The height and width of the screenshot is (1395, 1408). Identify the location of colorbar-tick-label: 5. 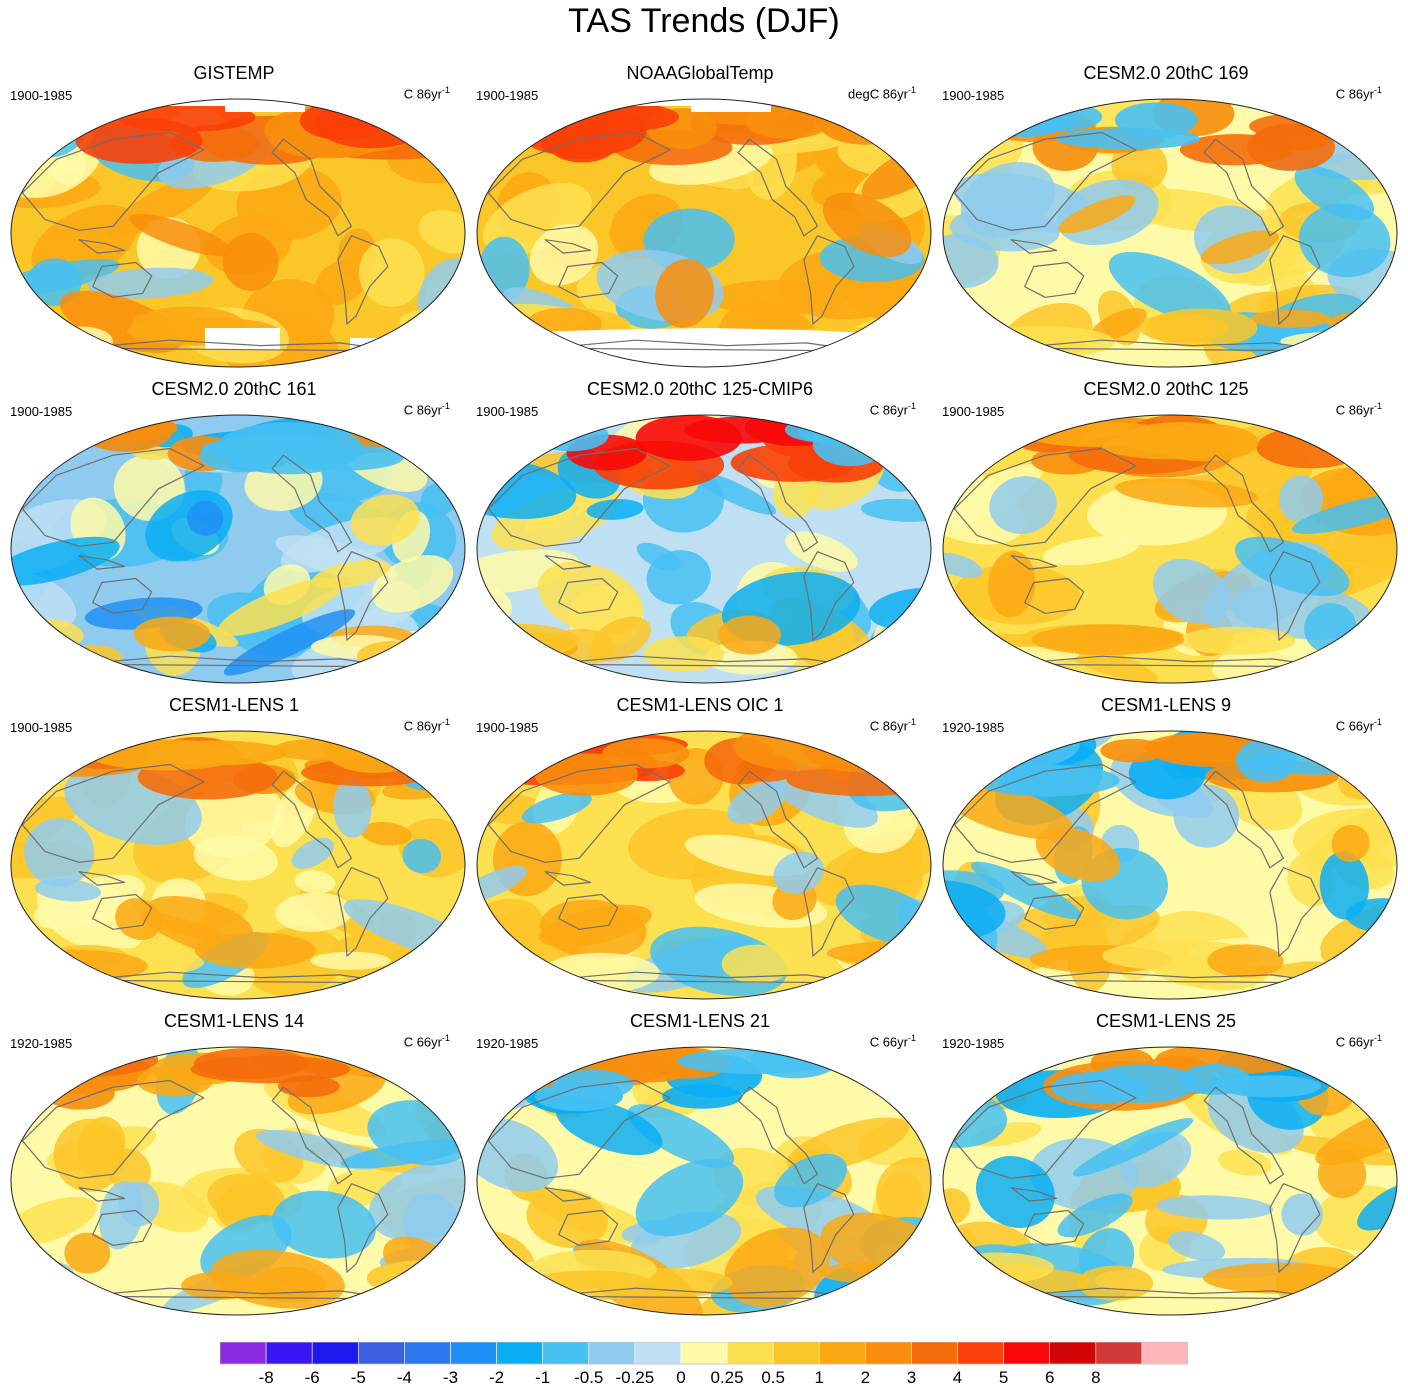
(1003, 1377).